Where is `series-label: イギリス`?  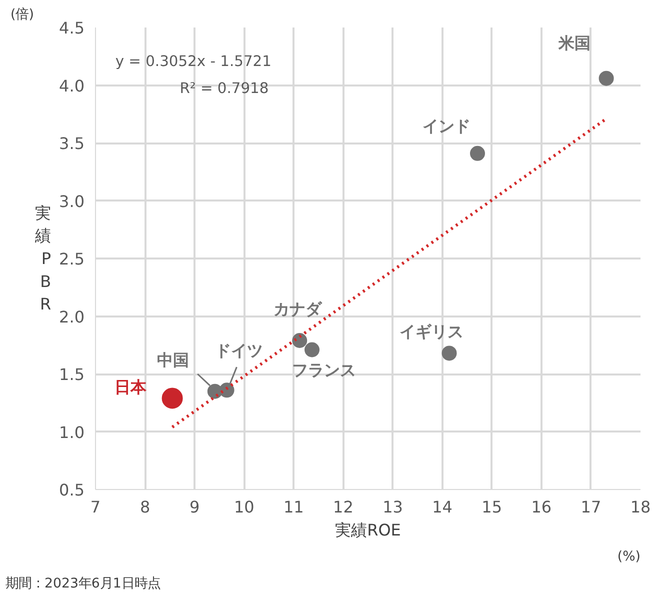 series-label: イギリス is located at coordinates (431, 332).